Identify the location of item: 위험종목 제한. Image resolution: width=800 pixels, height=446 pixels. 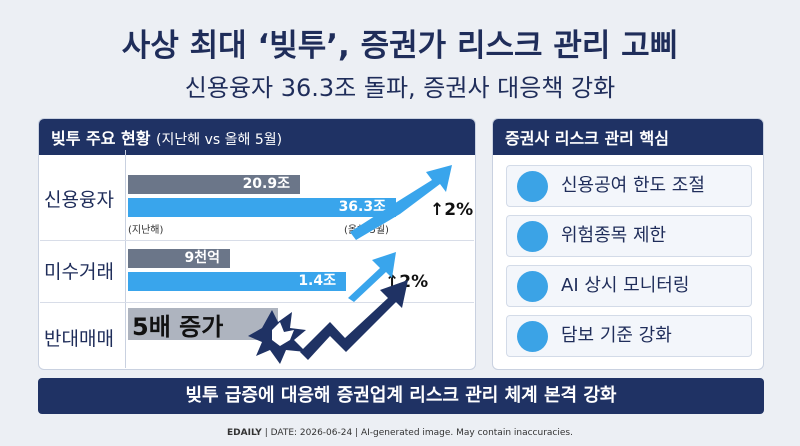
(629, 236).